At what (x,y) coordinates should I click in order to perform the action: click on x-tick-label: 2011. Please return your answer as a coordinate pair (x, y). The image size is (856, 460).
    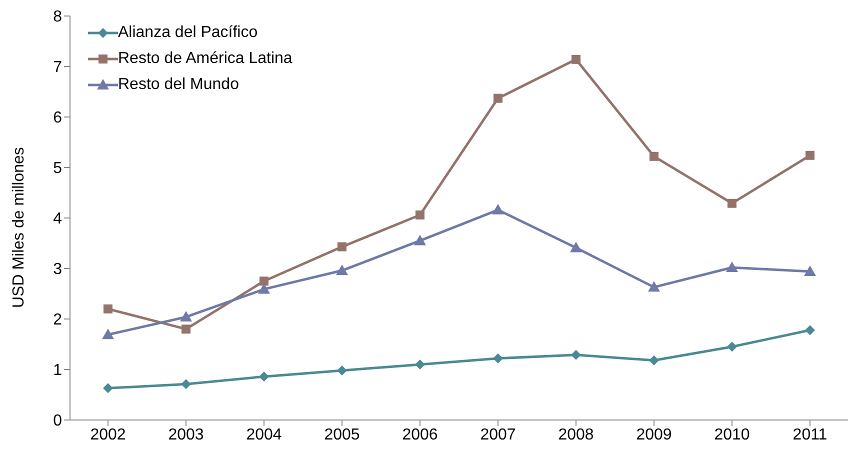
    Looking at the image, I should click on (810, 435).